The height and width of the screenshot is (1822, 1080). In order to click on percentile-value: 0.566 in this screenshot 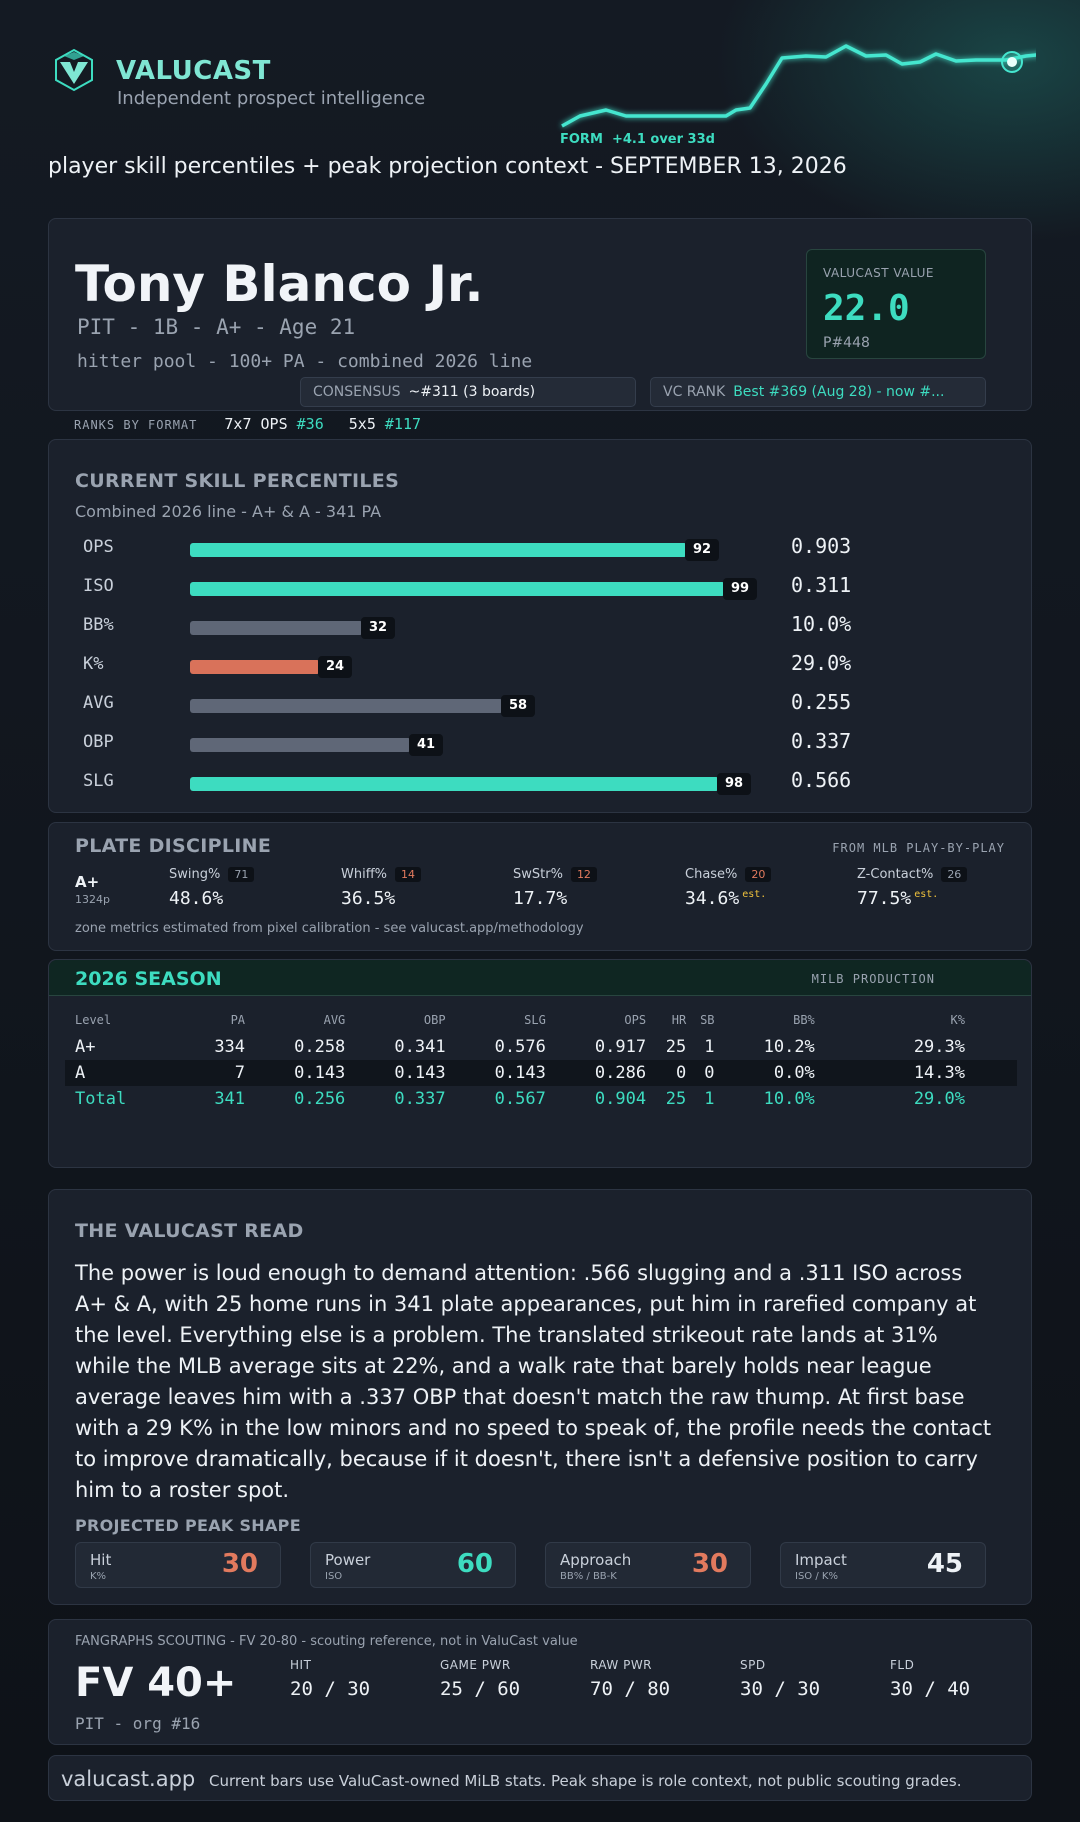, I will do `click(821, 780)`.